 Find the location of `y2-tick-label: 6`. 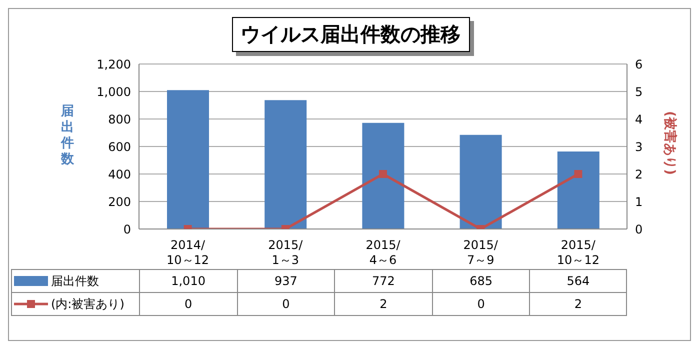

y2-tick-label: 6 is located at coordinates (639, 64).